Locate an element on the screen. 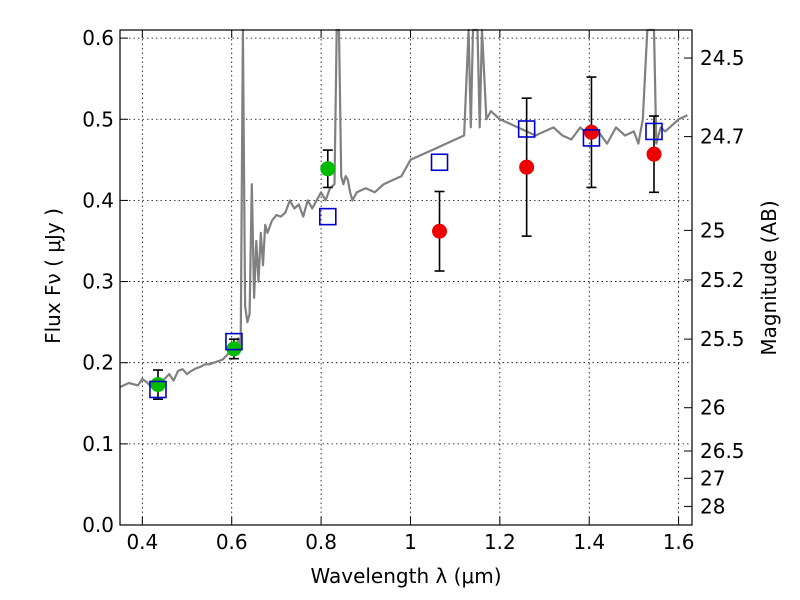 Image resolution: width=800 pixels, height=600 pixels. x-tick-label: 1.4 is located at coordinates (589, 542).